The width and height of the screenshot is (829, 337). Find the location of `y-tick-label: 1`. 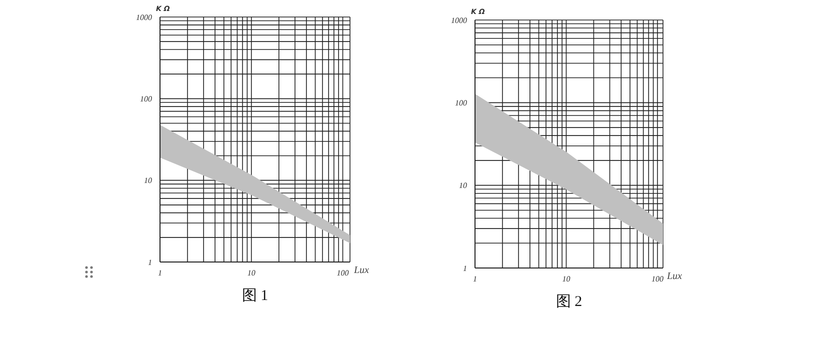

y-tick-label: 1 is located at coordinates (150, 262).